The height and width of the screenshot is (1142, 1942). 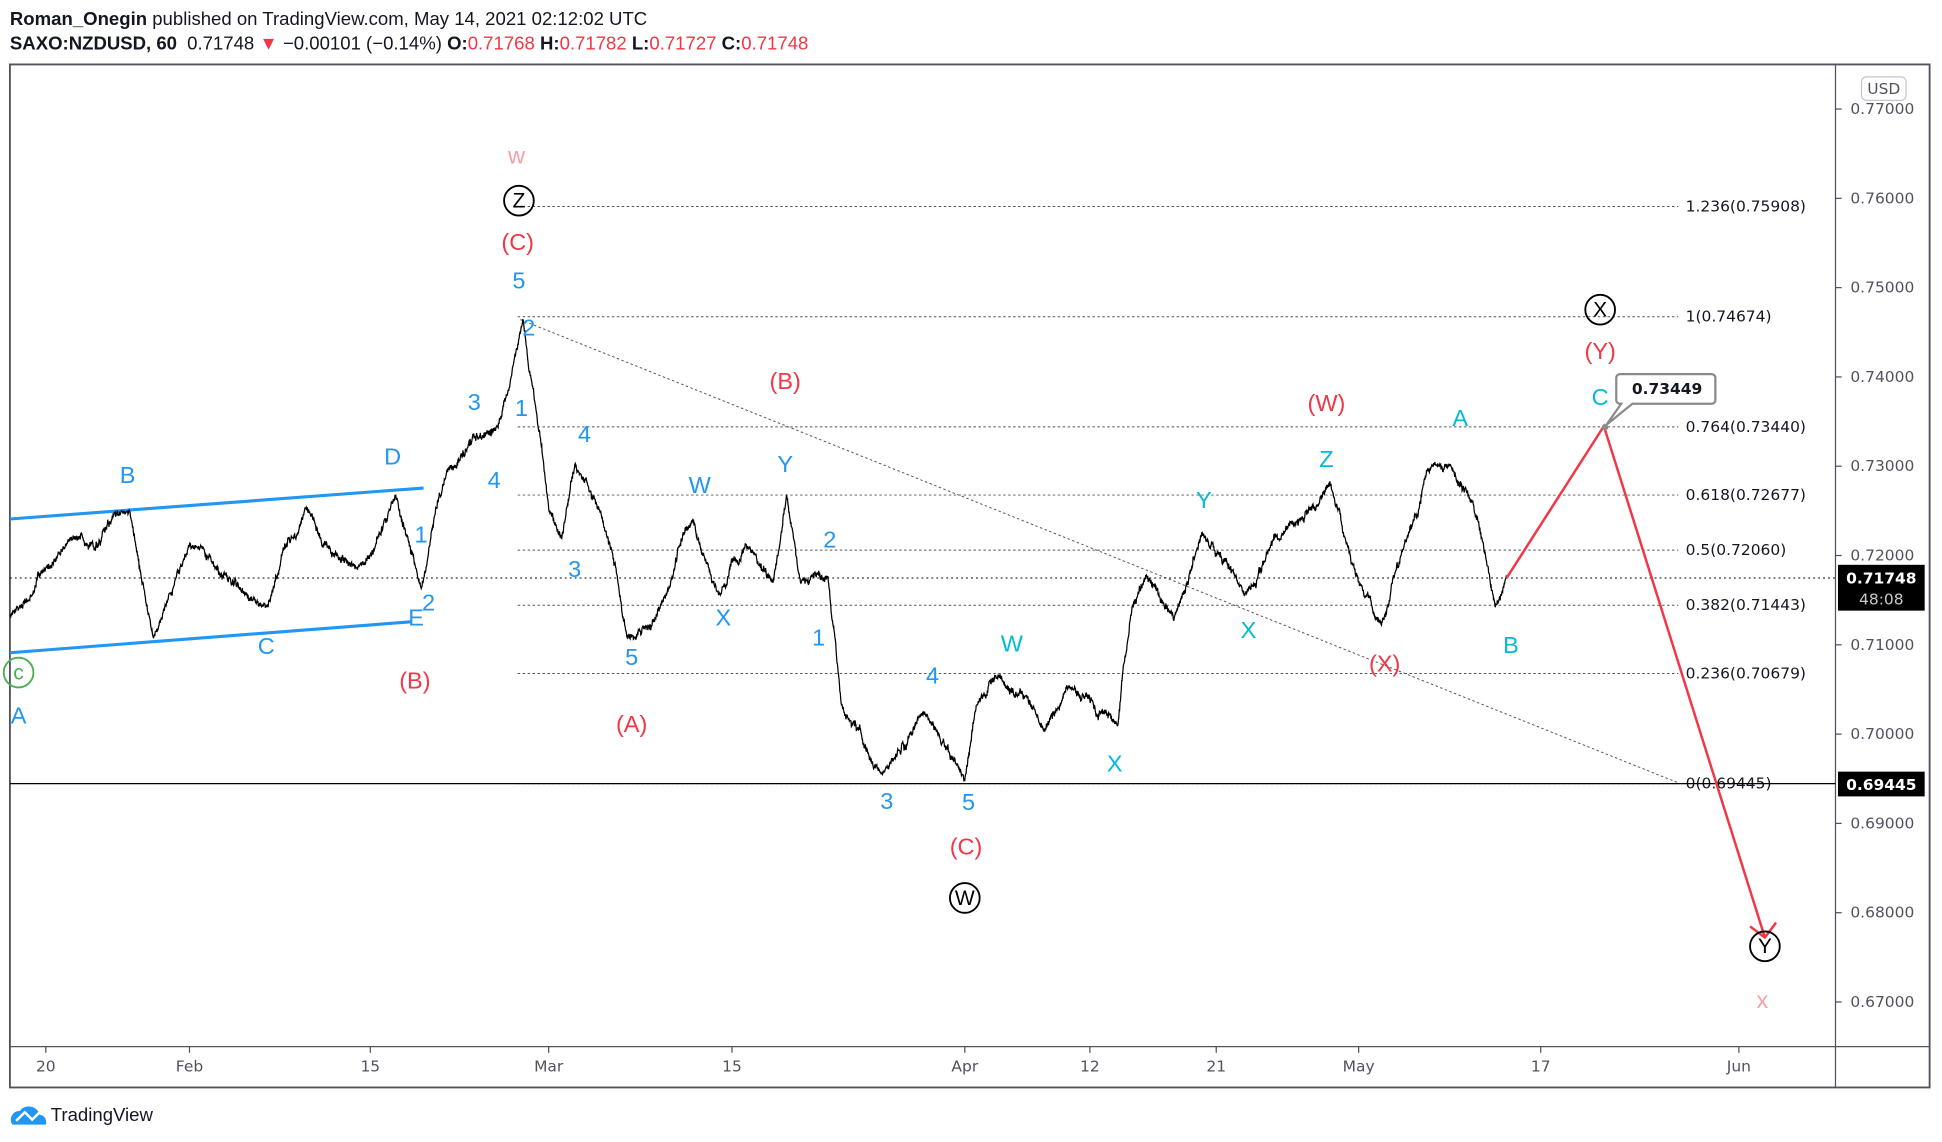 What do you see at coordinates (1882, 1002) in the screenshot?
I see `y-tick-label: 0.67000` at bounding box center [1882, 1002].